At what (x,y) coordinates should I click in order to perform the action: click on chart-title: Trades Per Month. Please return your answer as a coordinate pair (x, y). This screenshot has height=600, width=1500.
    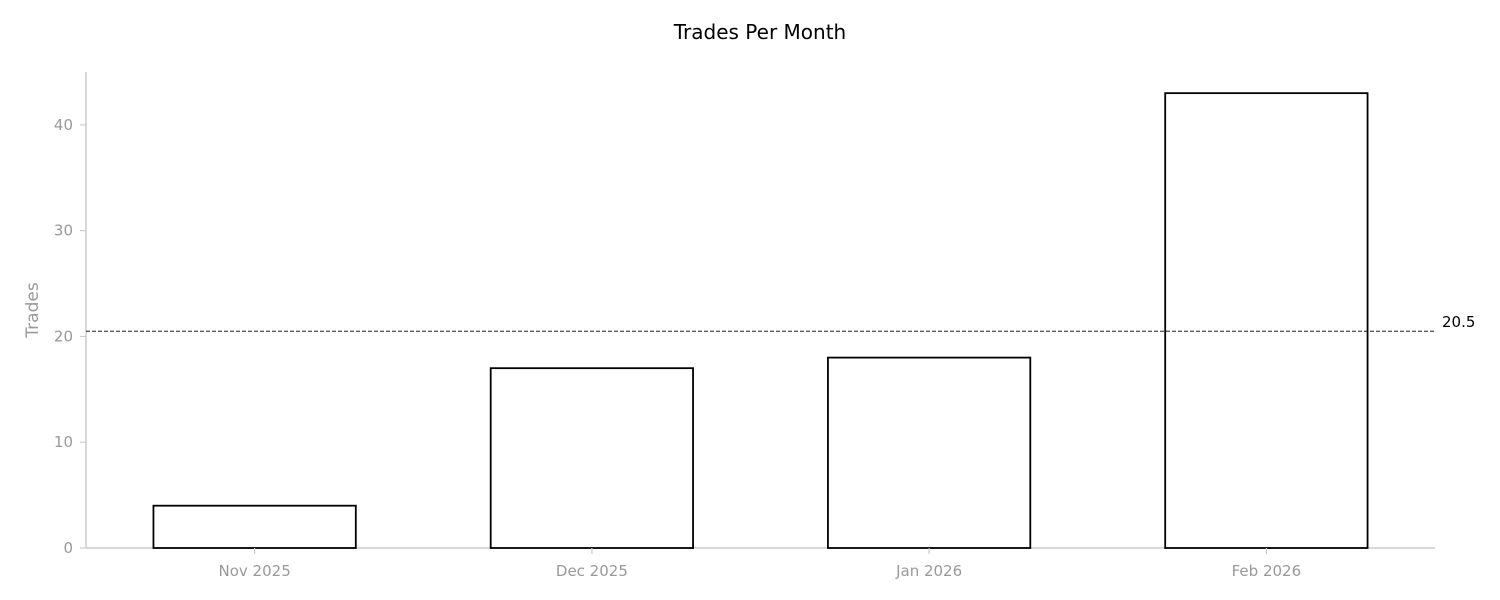
    Looking at the image, I should click on (759, 32).